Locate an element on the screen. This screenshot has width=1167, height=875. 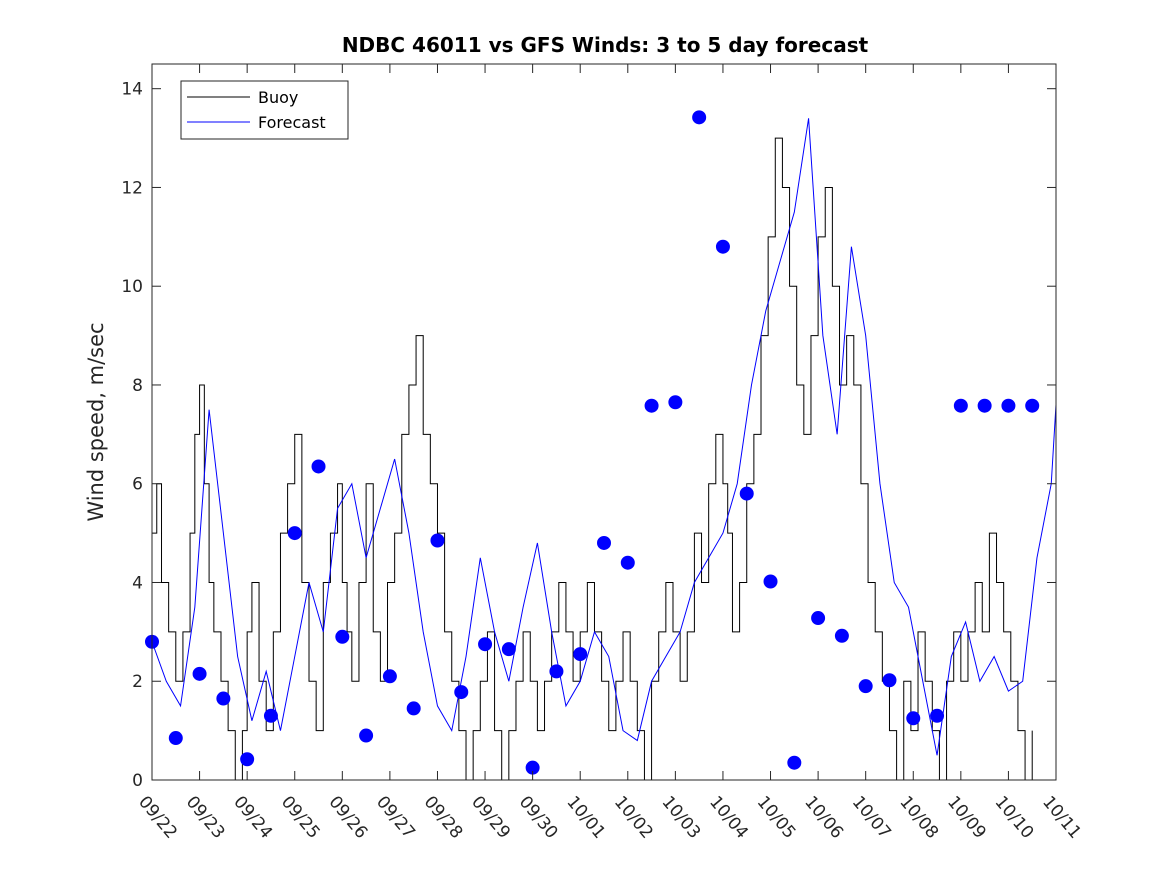
y-tick-label: 0 is located at coordinates (137, 781).